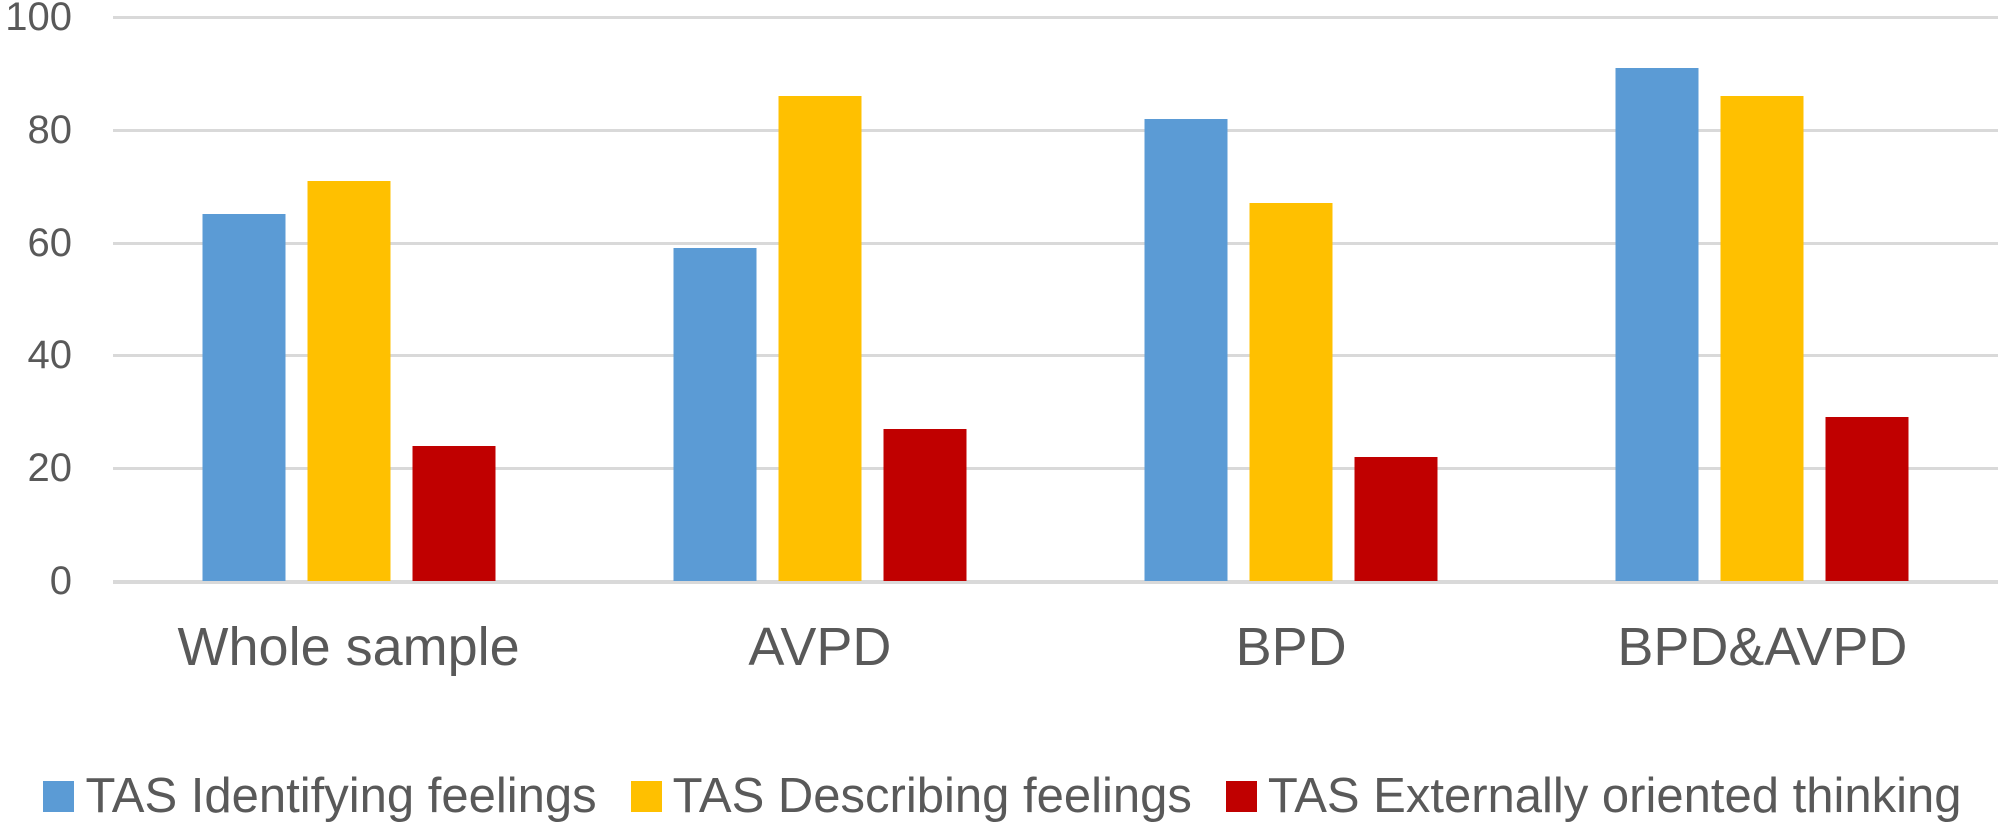  What do you see at coordinates (341, 796) in the screenshot?
I see `legend-label: TAS Identifying feelings` at bounding box center [341, 796].